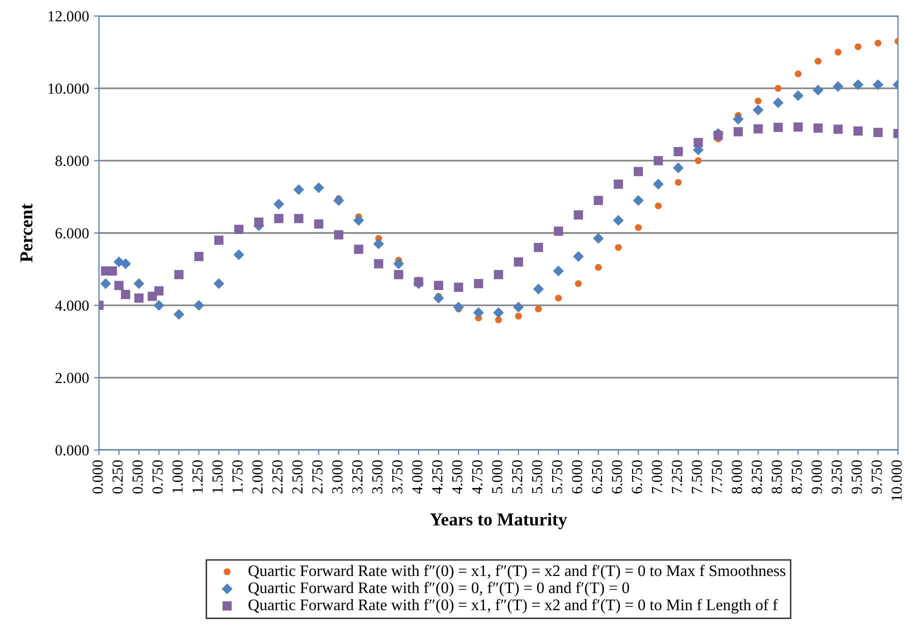 The height and width of the screenshot is (631, 904). What do you see at coordinates (517, 572) in the screenshot?
I see `legend-label: Quartic Forward Rate with f″(0) = x1, f″(T) = x2 and f′(T) = 0 to Max f Smoothness` at bounding box center [517, 572].